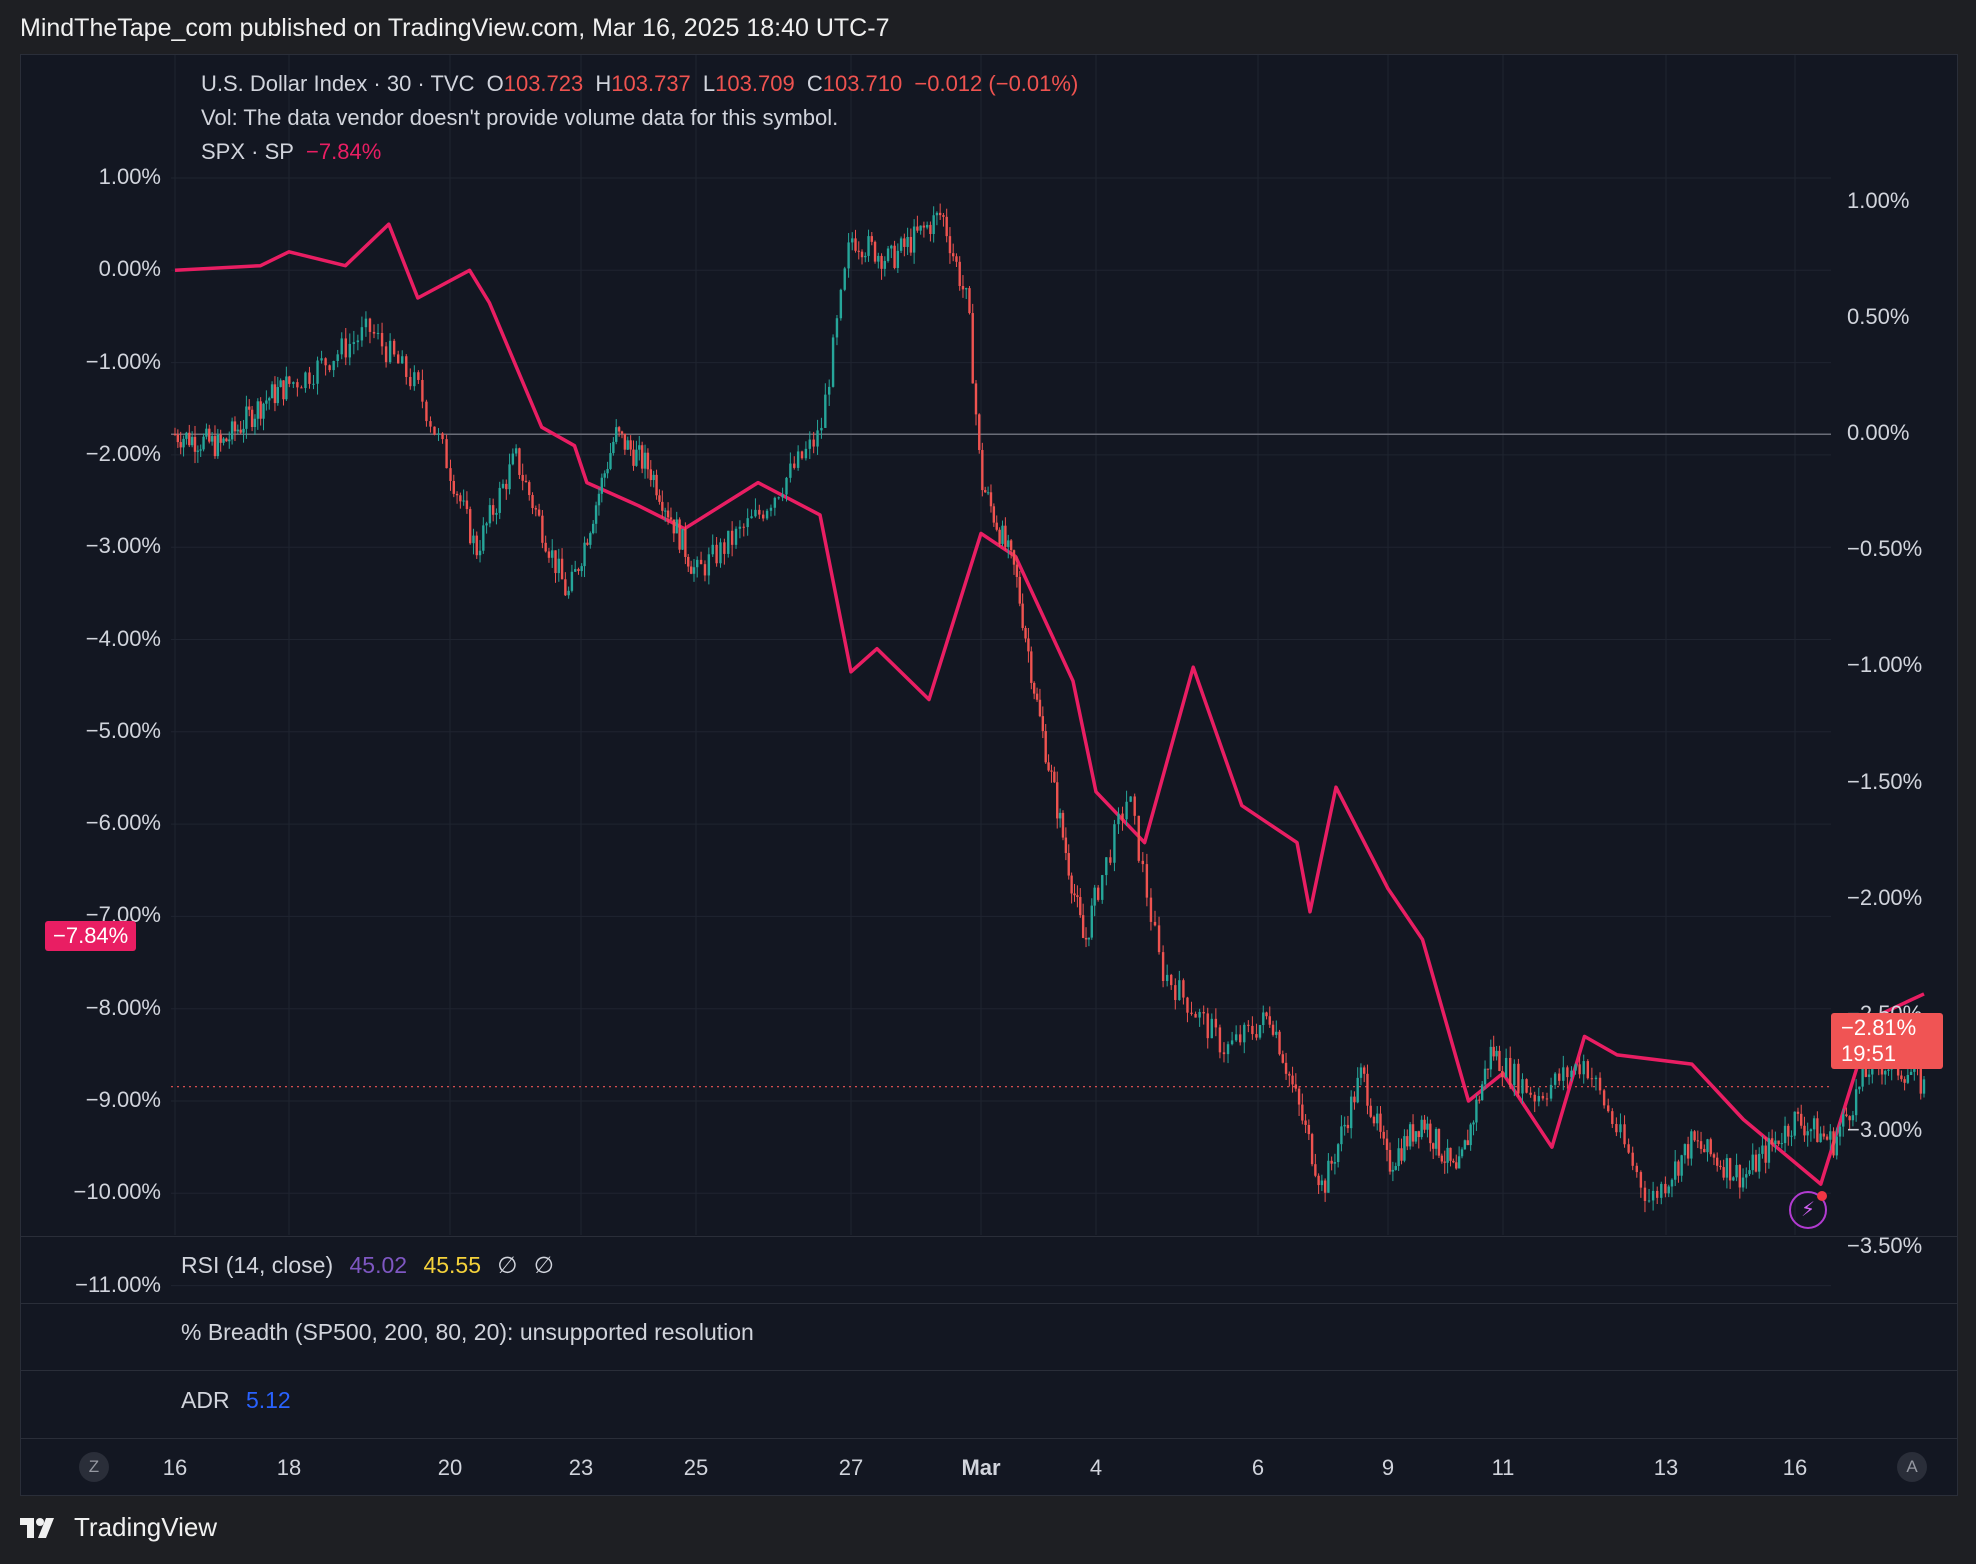 Image resolution: width=1976 pixels, height=1564 pixels. Describe the element at coordinates (535, 83) in the screenshot. I see `ohlc-open: O103.723` at that location.